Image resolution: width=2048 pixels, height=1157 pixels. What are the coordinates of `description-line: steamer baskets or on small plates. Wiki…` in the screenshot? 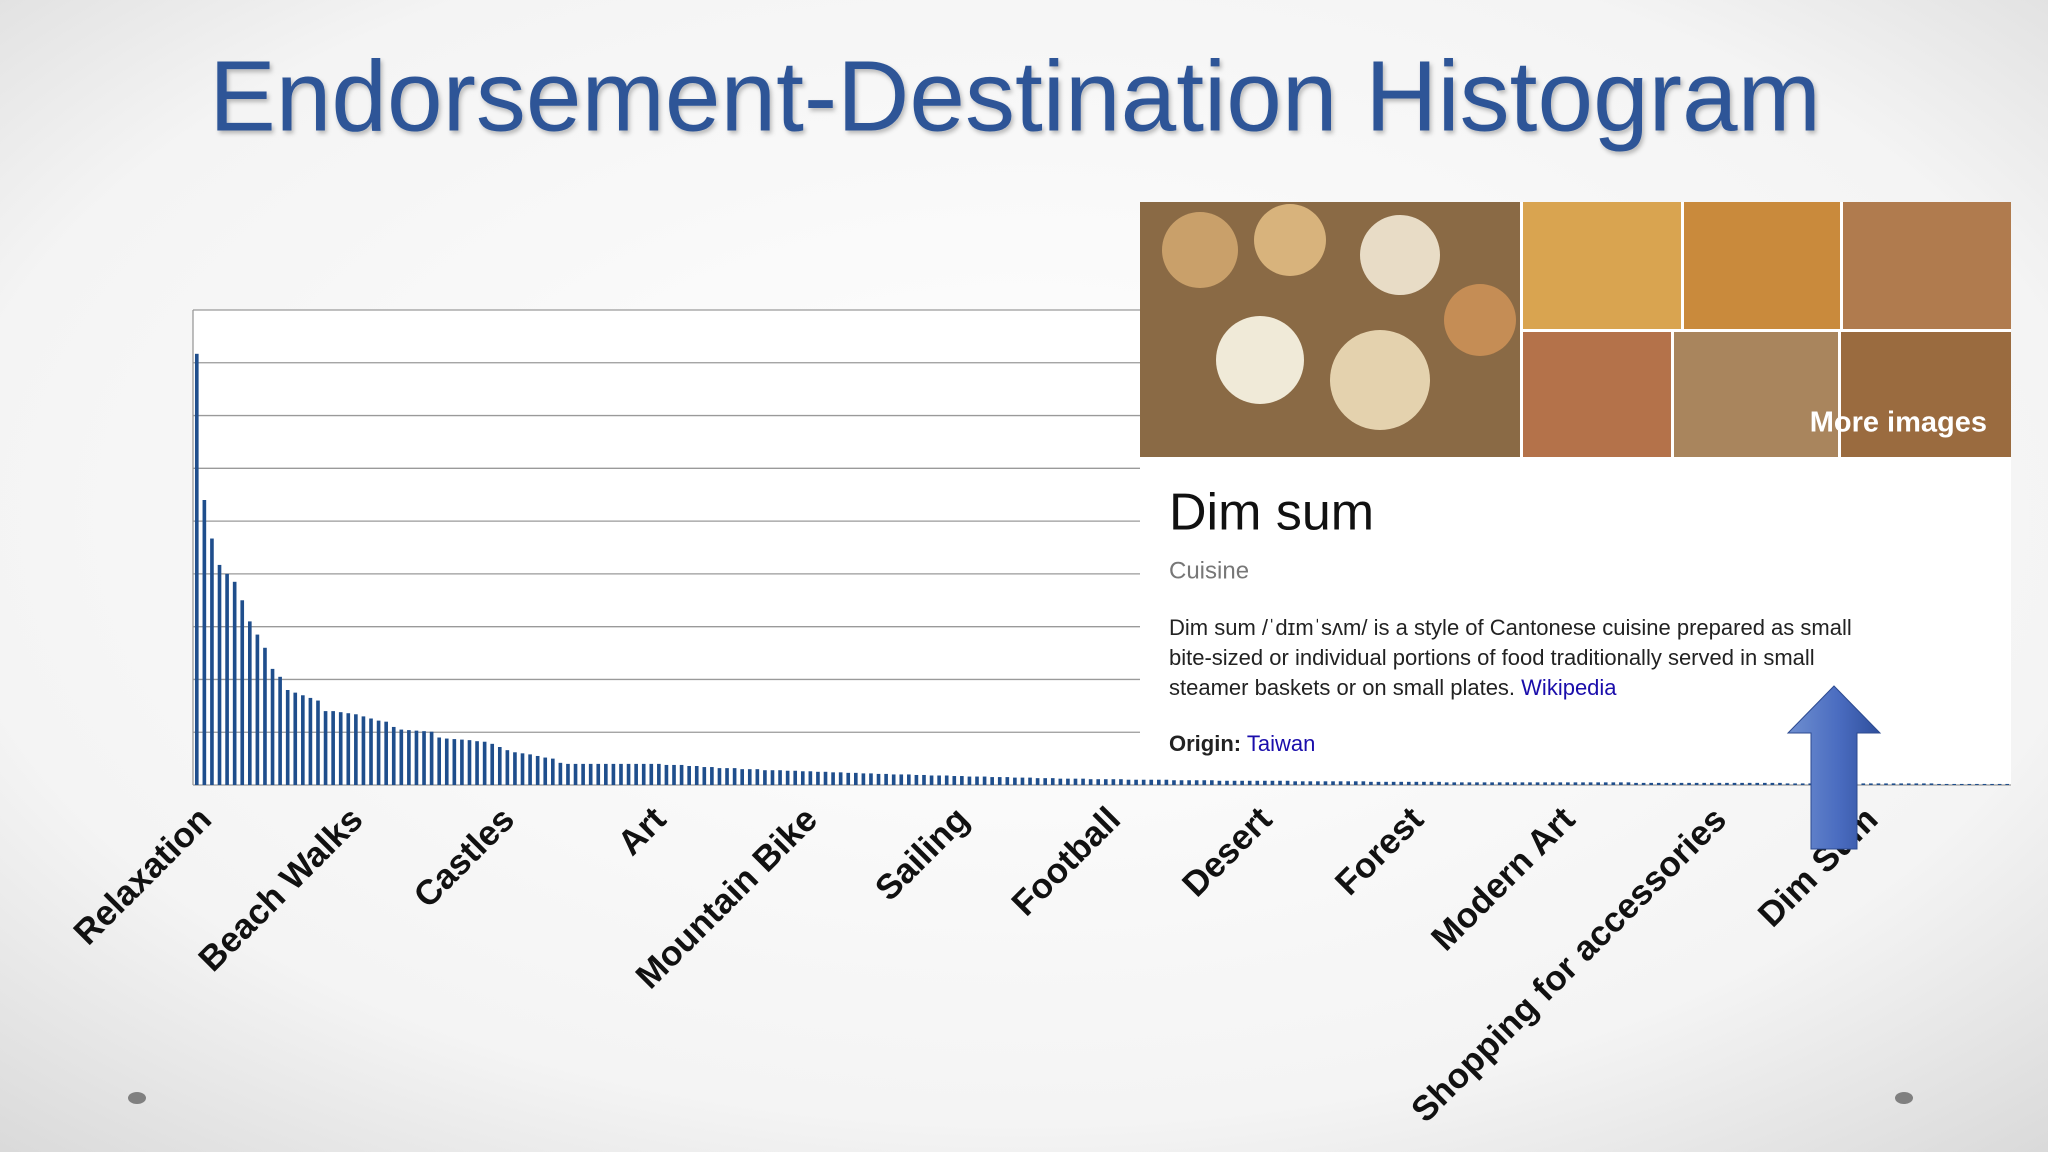 It's located at (1393, 687).